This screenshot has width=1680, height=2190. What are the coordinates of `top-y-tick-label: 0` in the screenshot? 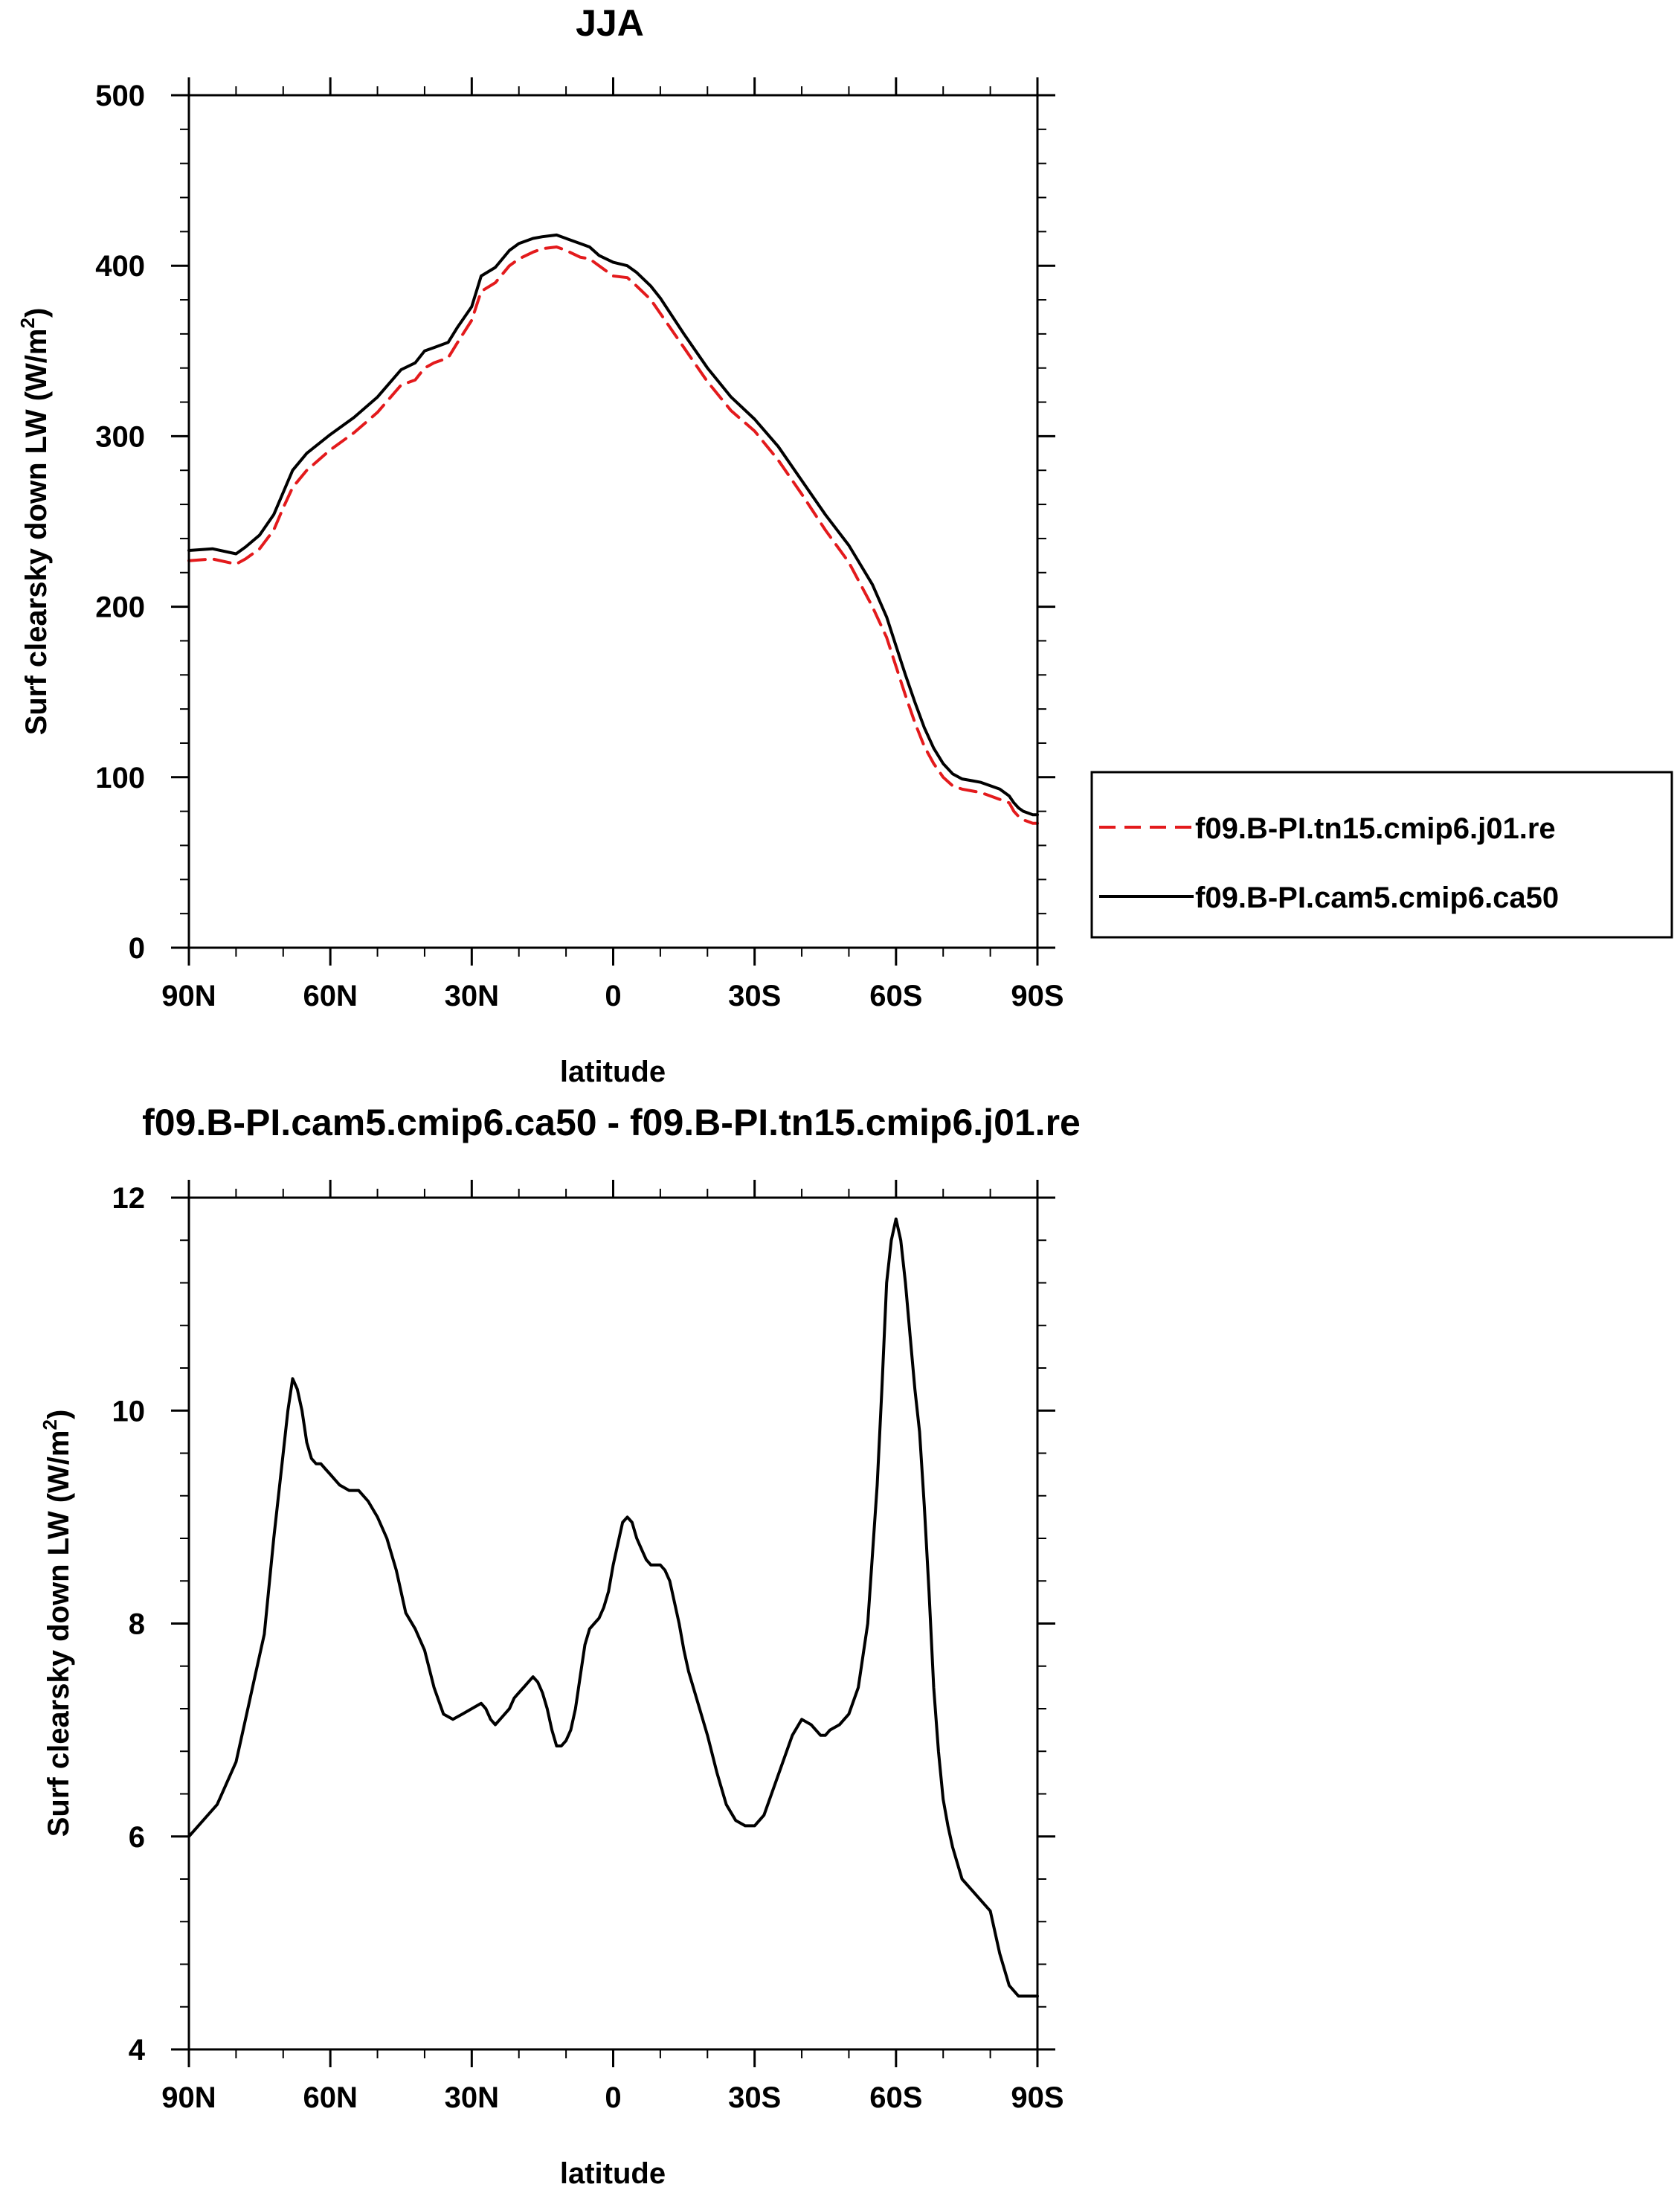 It's located at (137, 948).